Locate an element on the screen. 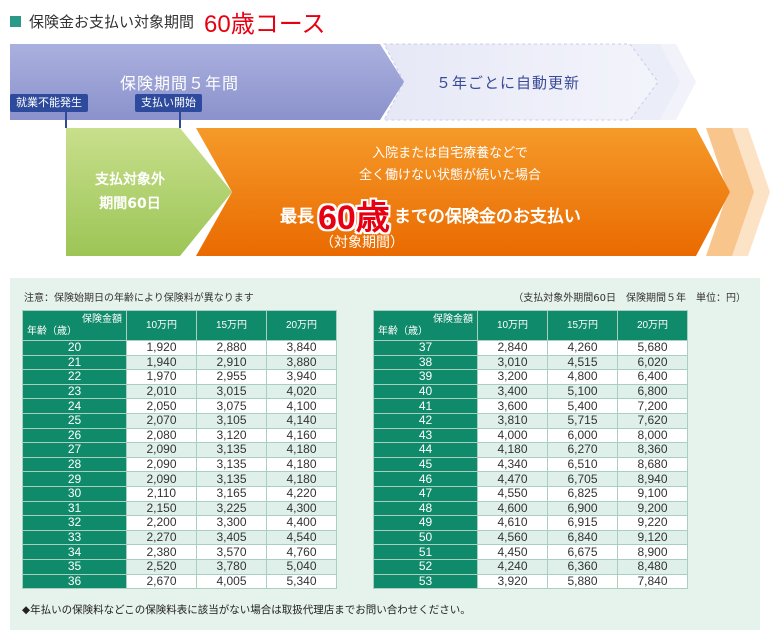 The width and height of the screenshot is (770, 638). headline-age: 60歳 is located at coordinates (354, 217).